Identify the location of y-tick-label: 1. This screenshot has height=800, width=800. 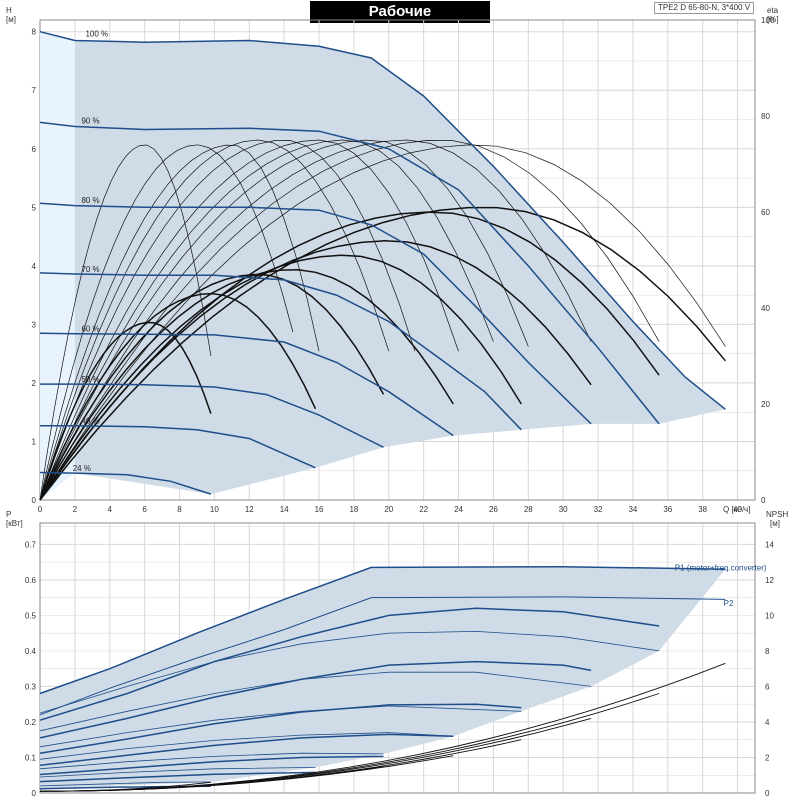
(34, 441).